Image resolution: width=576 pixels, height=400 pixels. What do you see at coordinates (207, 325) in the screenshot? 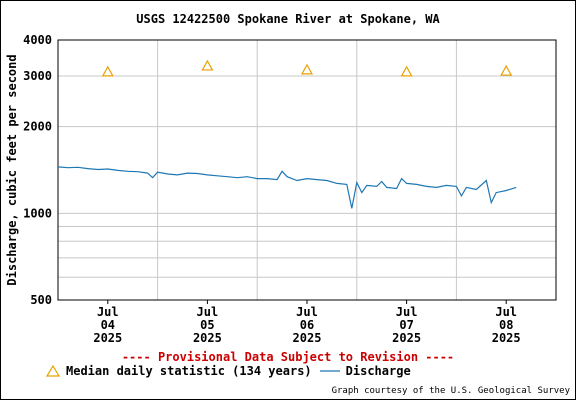
I see `x-tick-label: 05` at bounding box center [207, 325].